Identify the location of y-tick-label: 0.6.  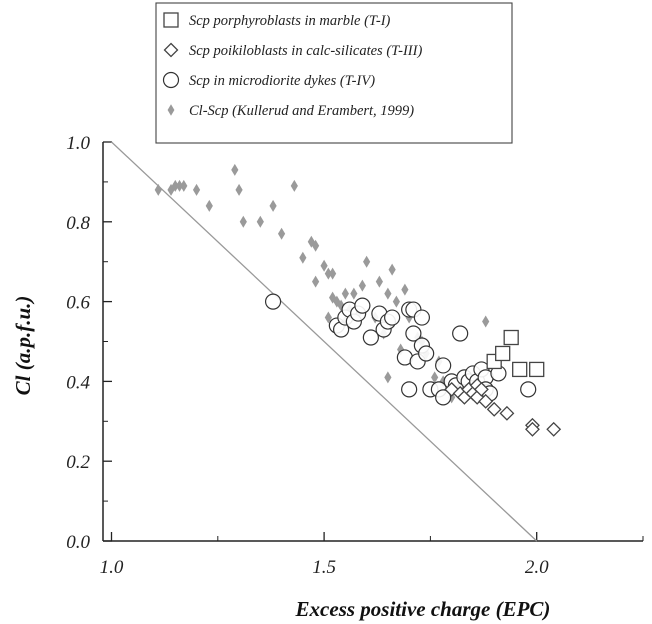
(78, 303).